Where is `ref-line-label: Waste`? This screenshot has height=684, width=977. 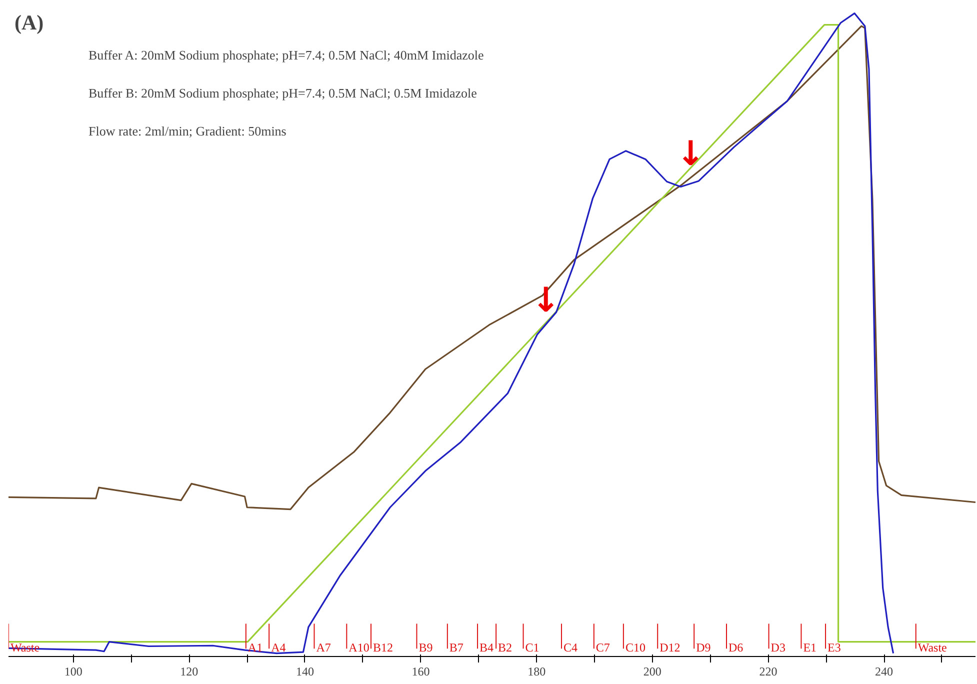
ref-line-label: Waste is located at coordinates (932, 647).